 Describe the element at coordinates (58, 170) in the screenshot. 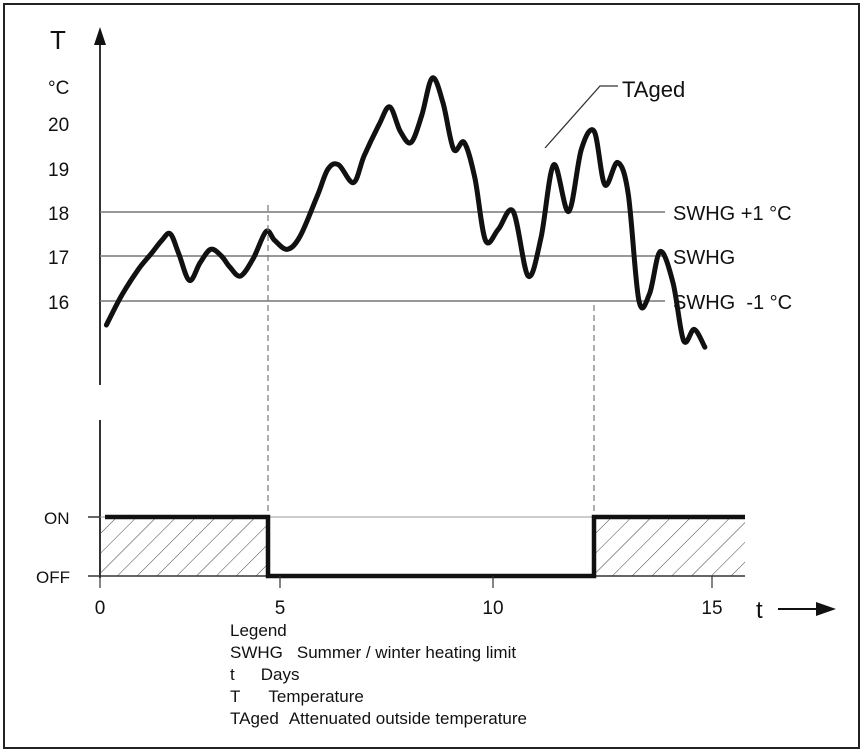

I see `y-tick-label: 19` at that location.